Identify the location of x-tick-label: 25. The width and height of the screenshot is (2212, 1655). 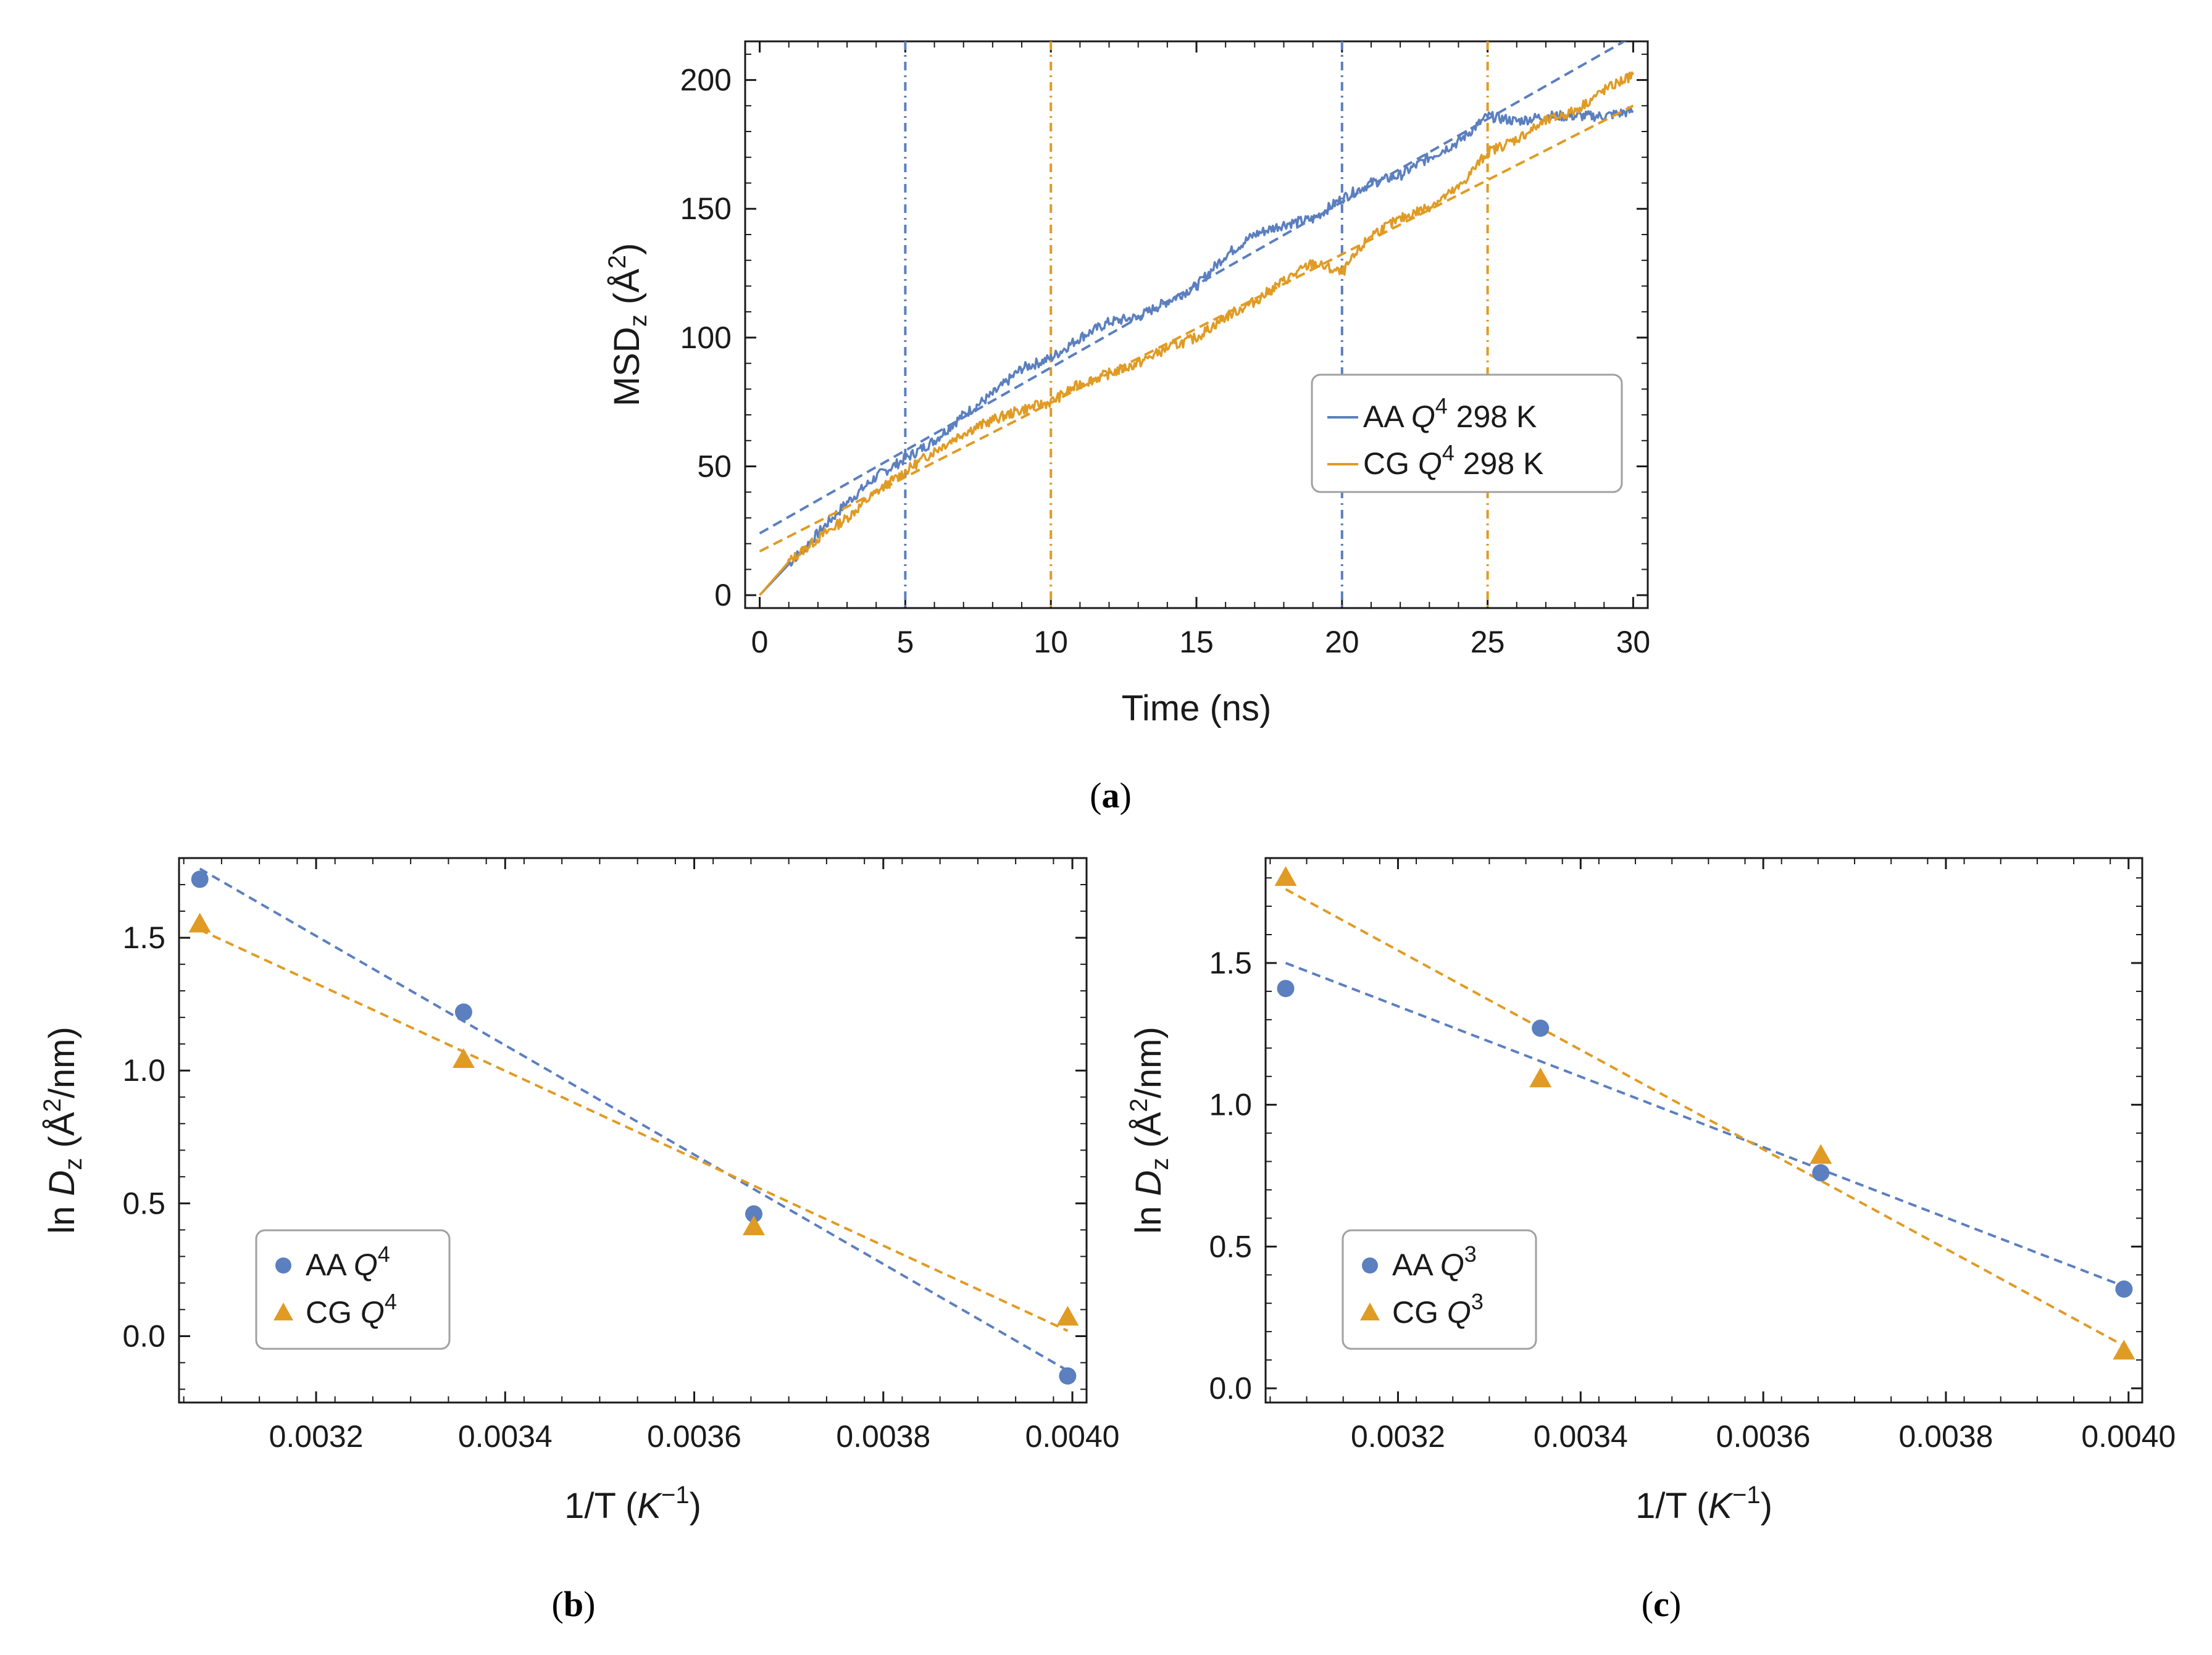
(1488, 642).